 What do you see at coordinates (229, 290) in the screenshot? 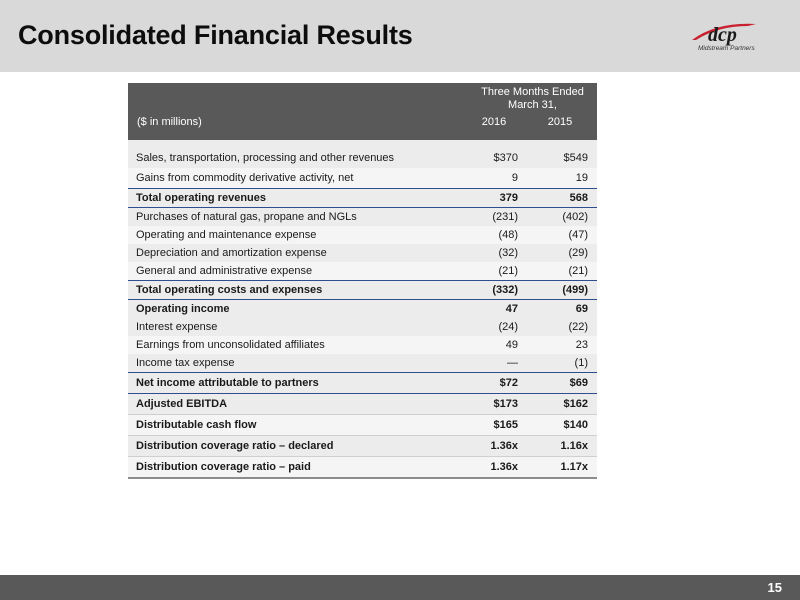
I see `row-label: Total operating costs and expenses` at bounding box center [229, 290].